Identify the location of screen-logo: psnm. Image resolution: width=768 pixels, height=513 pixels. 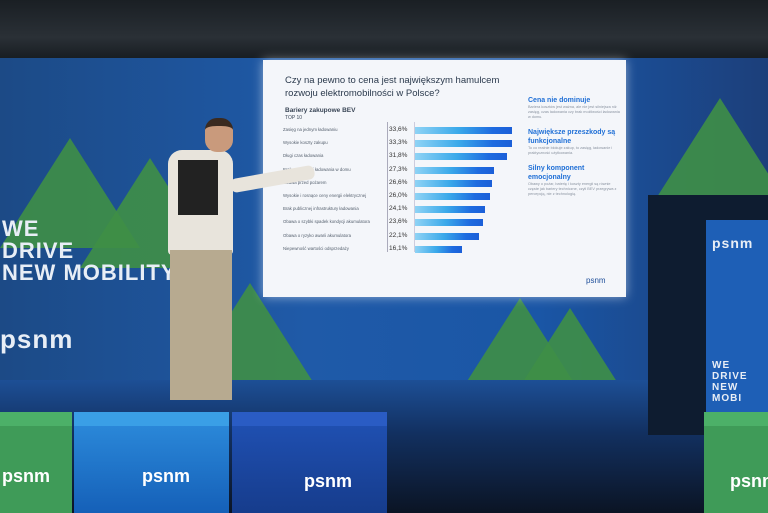
(733, 243).